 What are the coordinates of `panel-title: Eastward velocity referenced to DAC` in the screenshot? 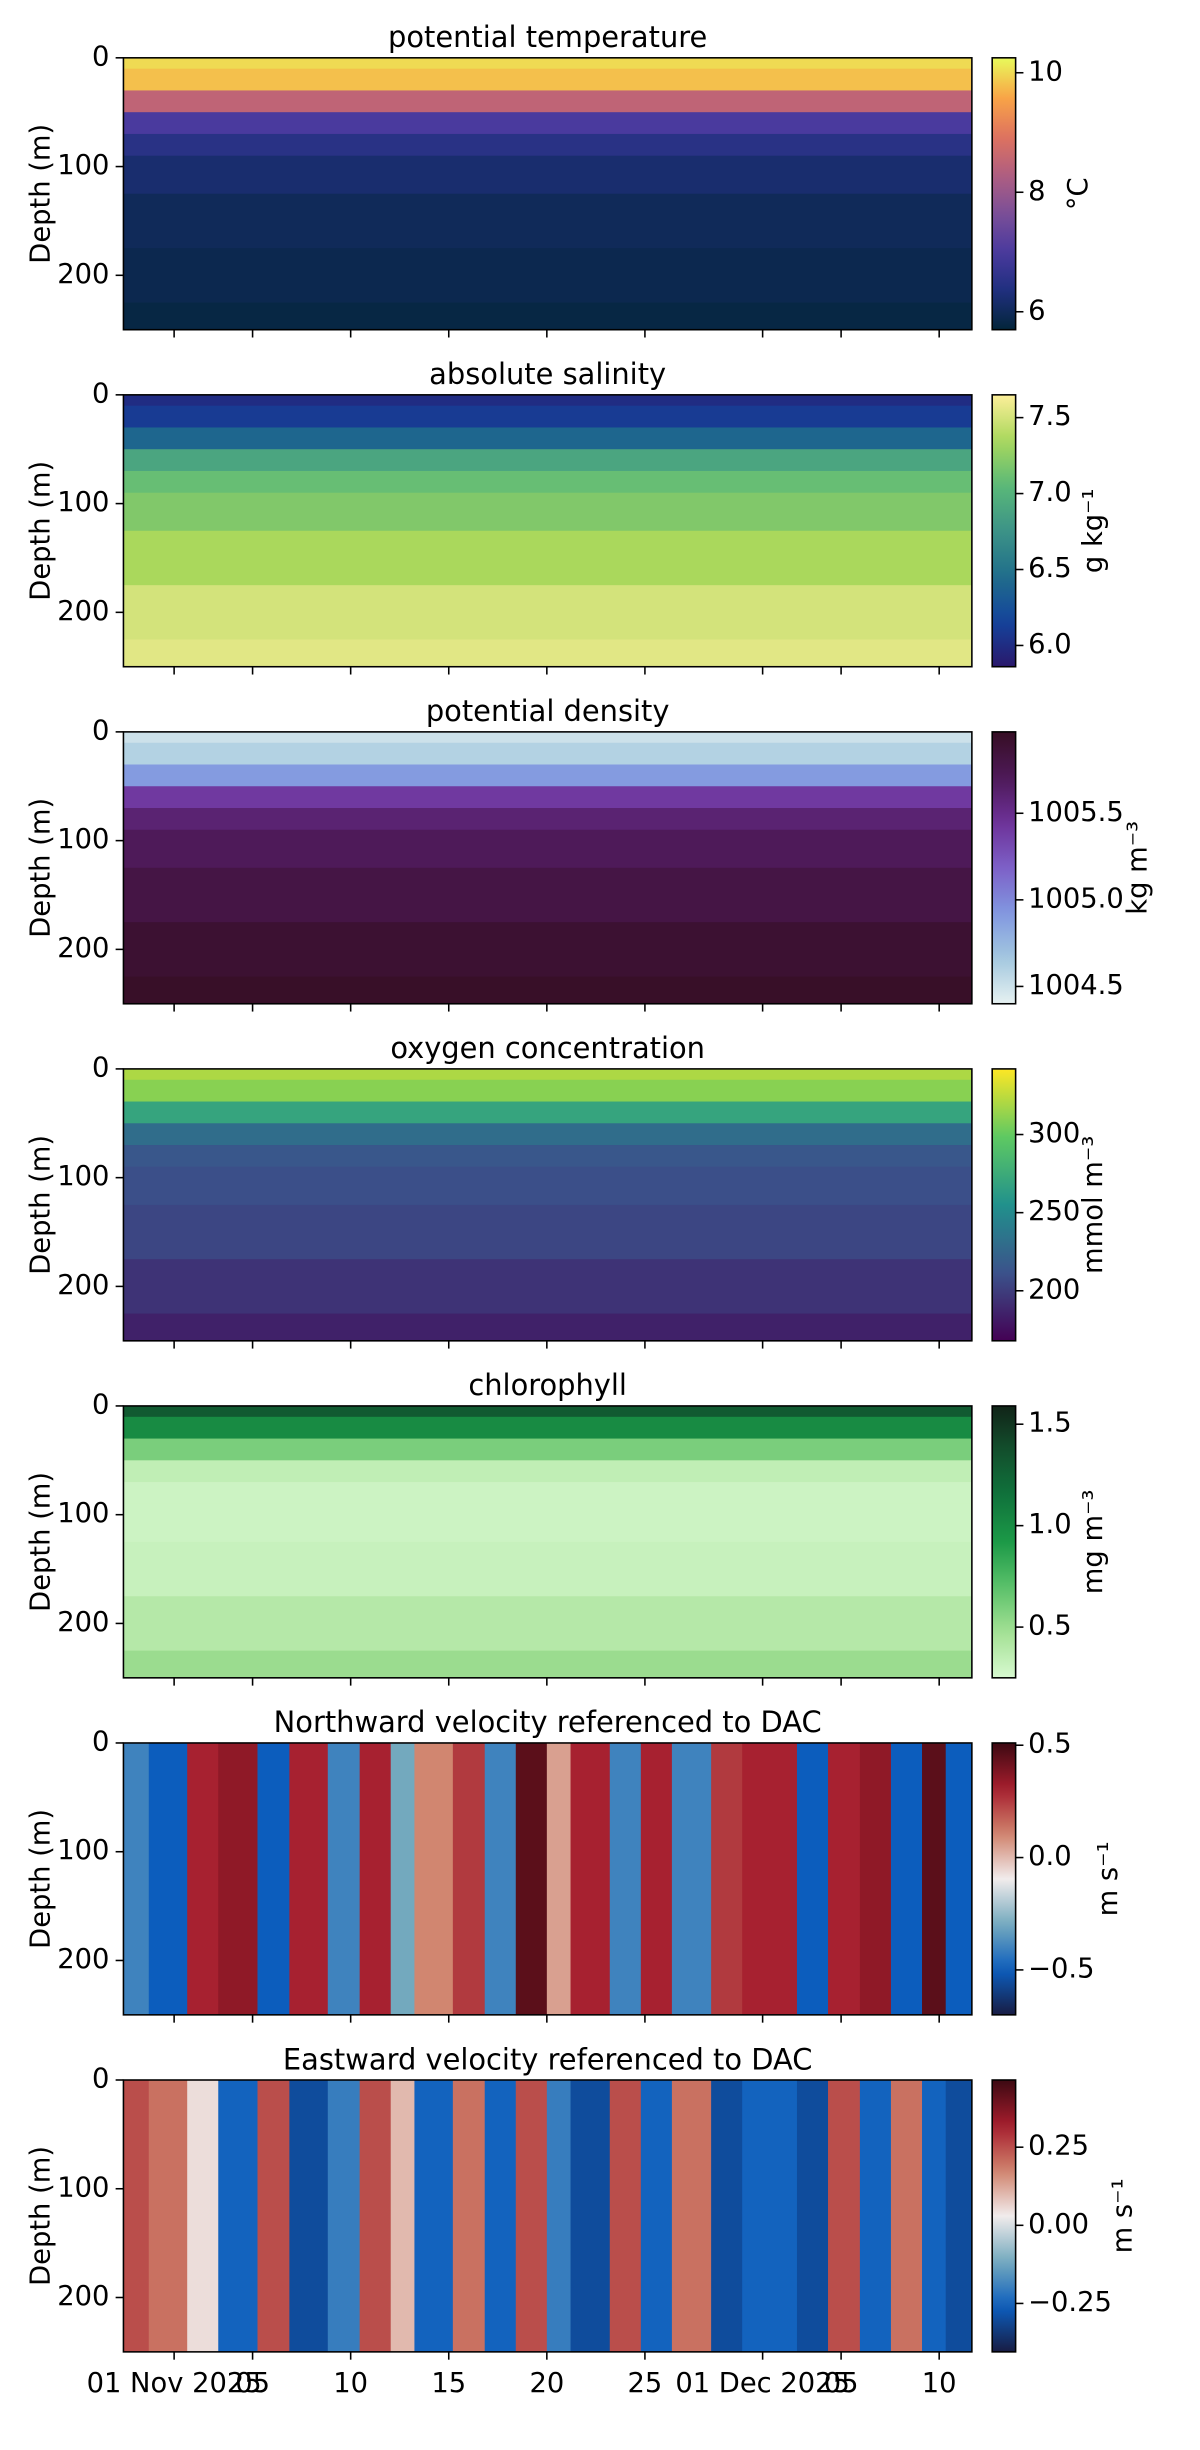 It's located at (547, 2059).